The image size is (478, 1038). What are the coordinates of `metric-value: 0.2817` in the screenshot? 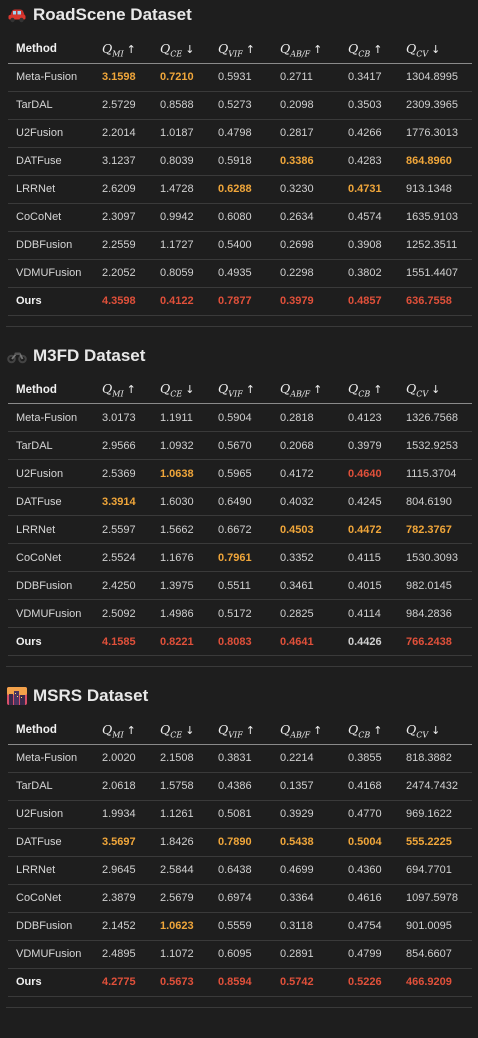 It's located at (306, 133).